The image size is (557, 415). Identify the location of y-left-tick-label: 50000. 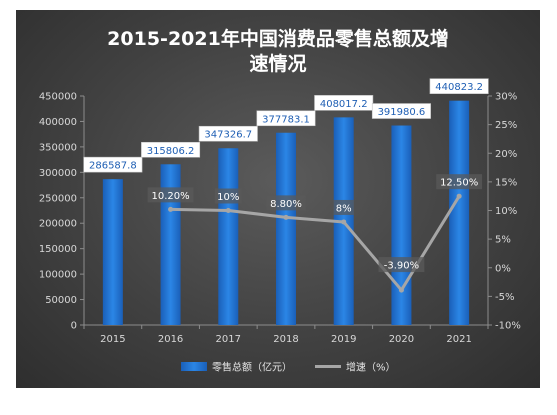
(61, 300).